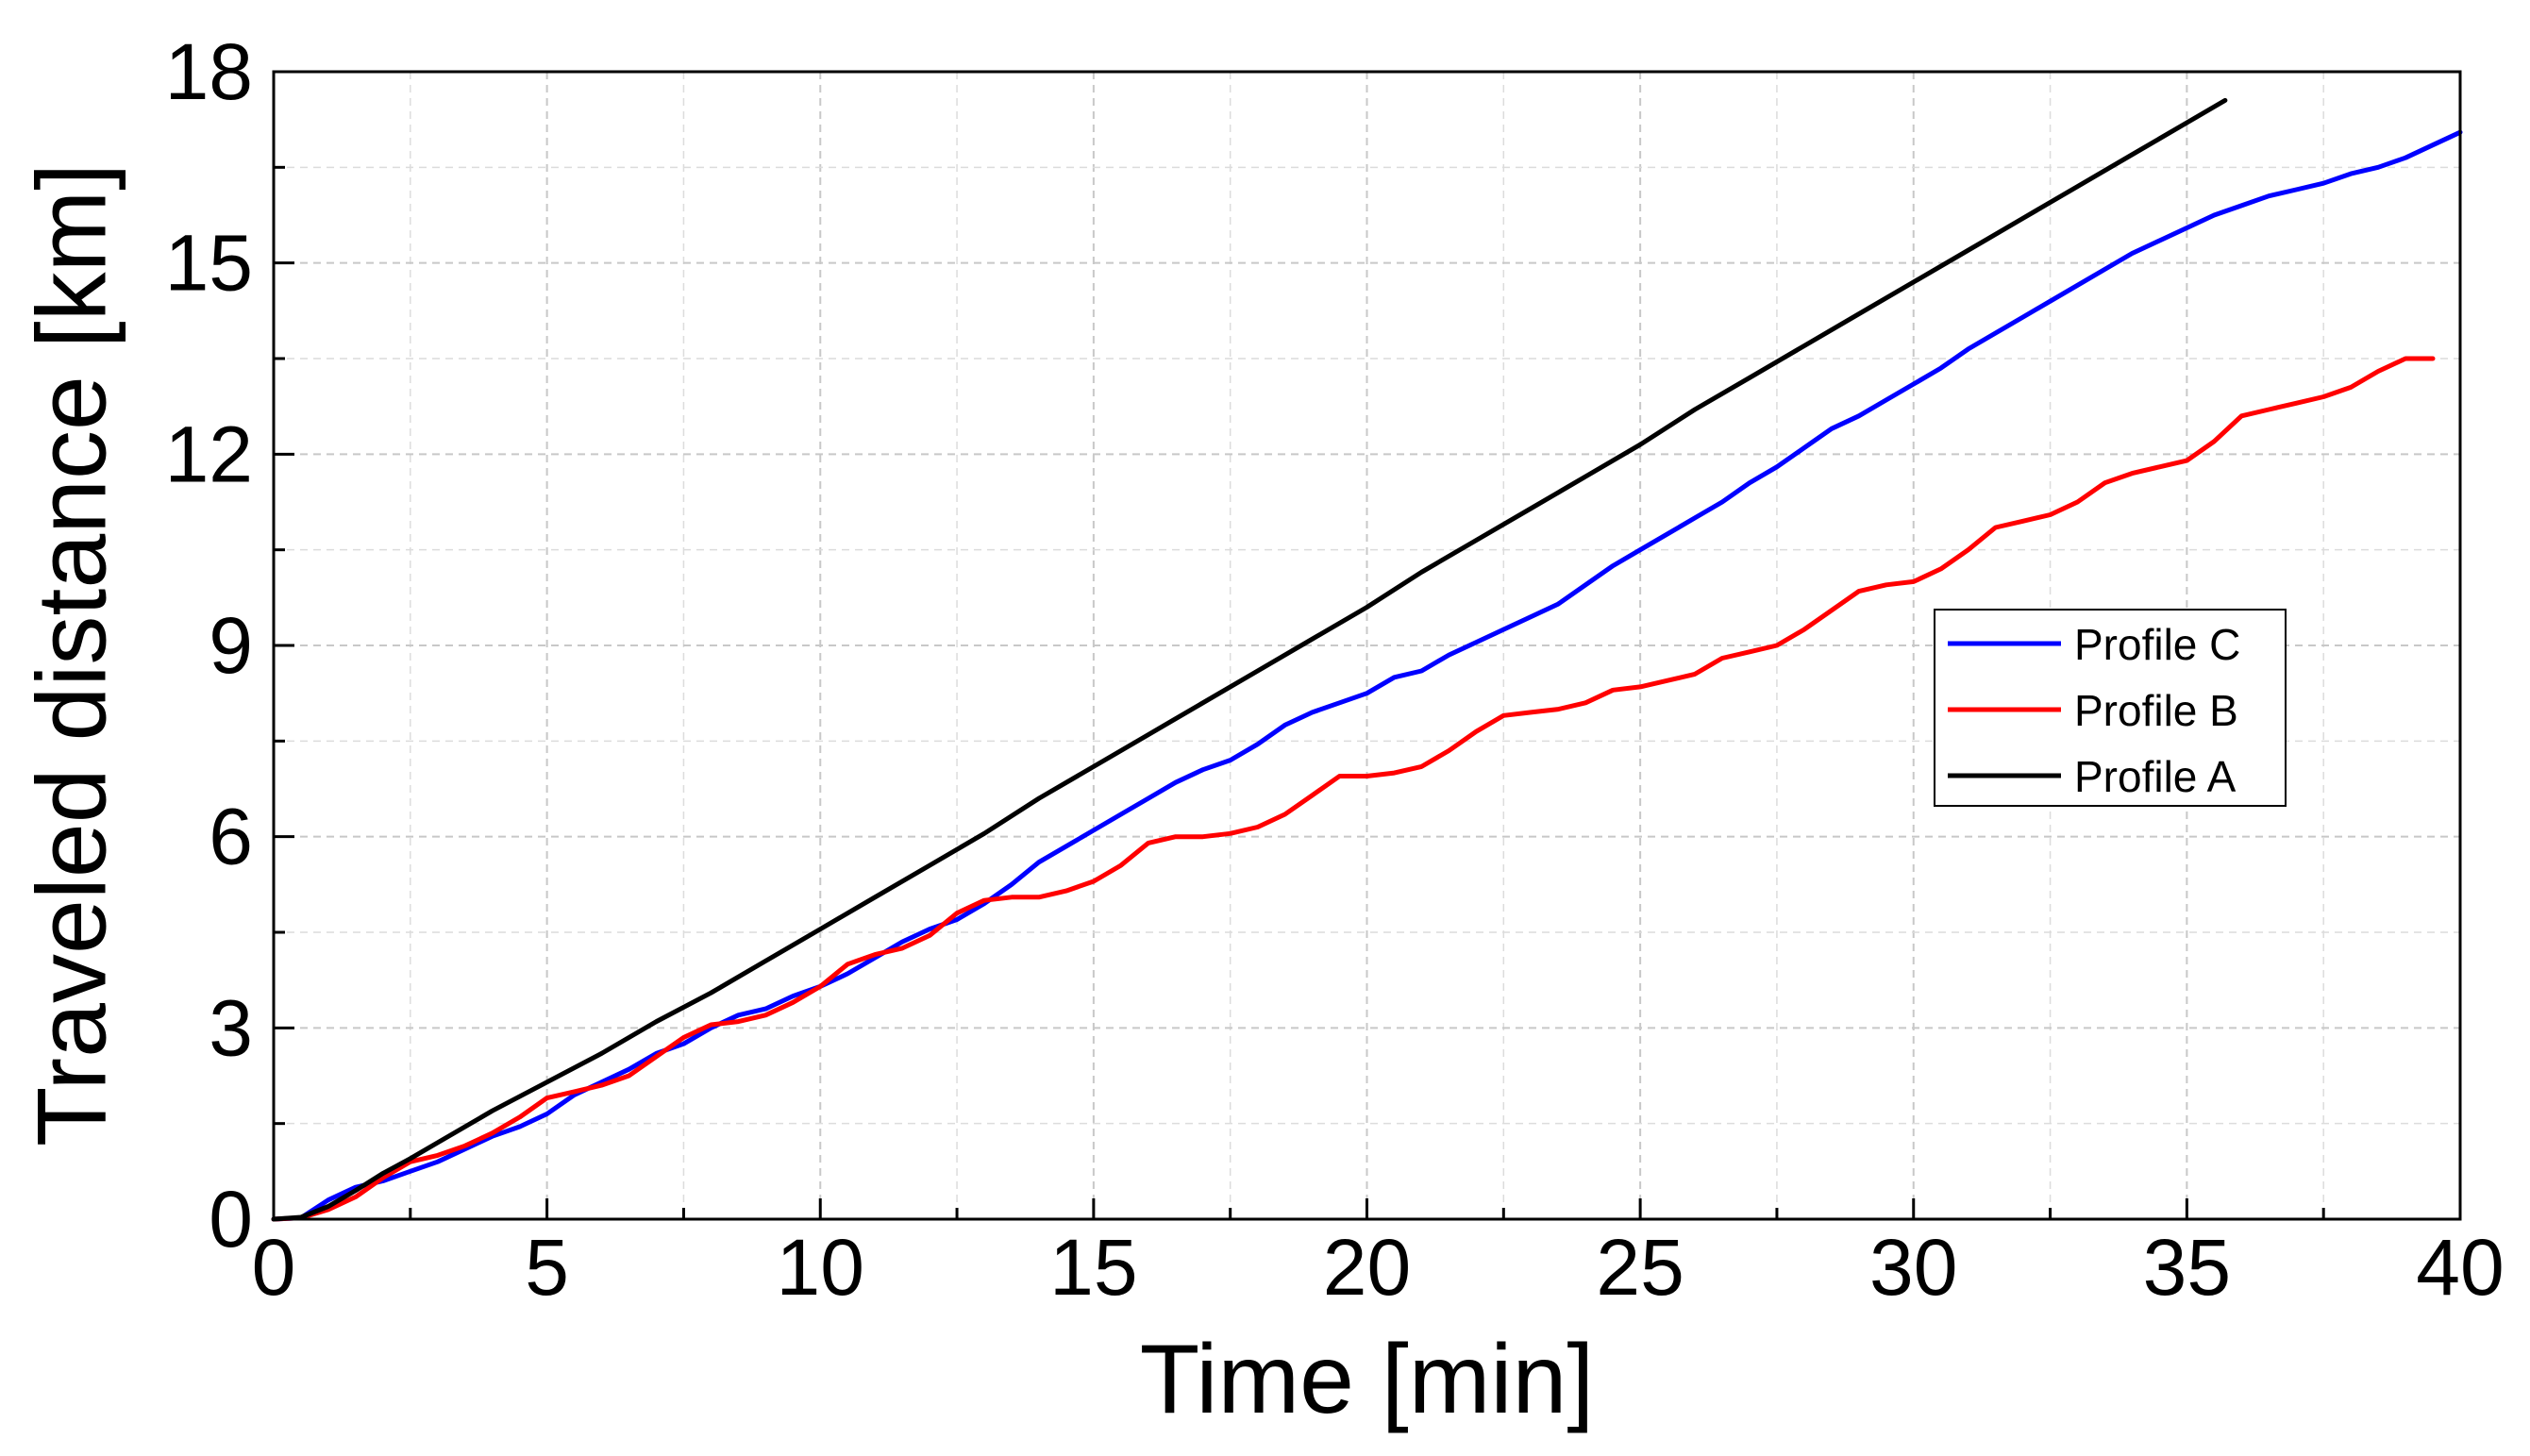 The image size is (2530, 1456). I want to click on x-tick-label: 25, so click(1640, 1267).